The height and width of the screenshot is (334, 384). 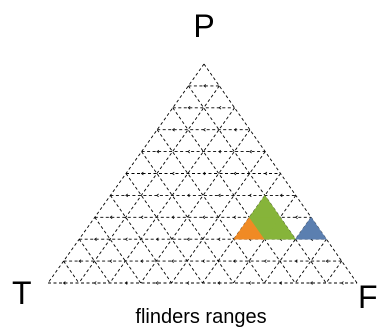 What do you see at coordinates (201, 317) in the screenshot?
I see `diagram-caption: flinders ranges` at bounding box center [201, 317].